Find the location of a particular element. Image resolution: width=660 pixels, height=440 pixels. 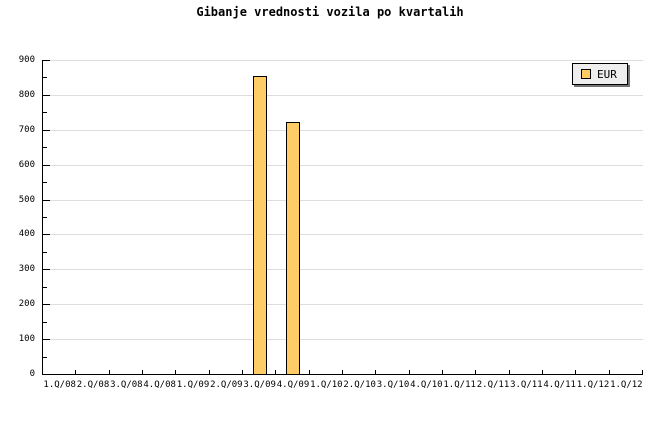

x-axis-label: 2.Q/08 is located at coordinates (93, 385).